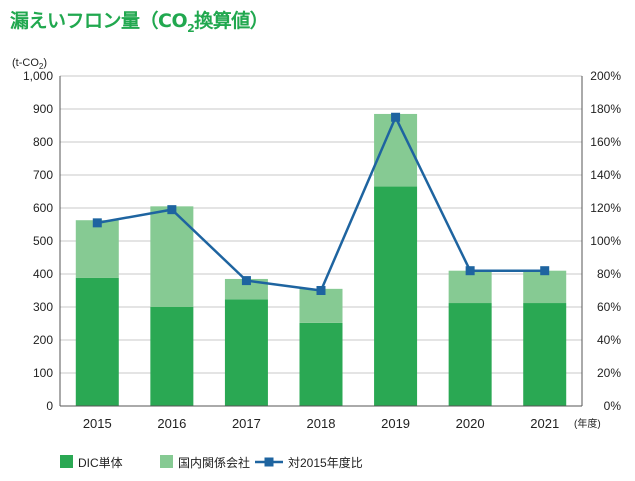 This screenshot has width=635, height=481. What do you see at coordinates (544, 423) in the screenshot?
I see `x-tick-label: 2021` at bounding box center [544, 423].